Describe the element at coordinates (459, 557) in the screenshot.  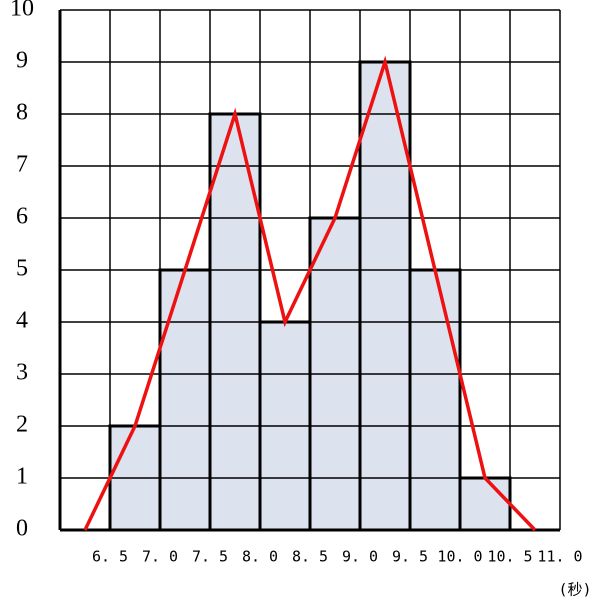
I see `x-tick-label: 10. 0` at that location.